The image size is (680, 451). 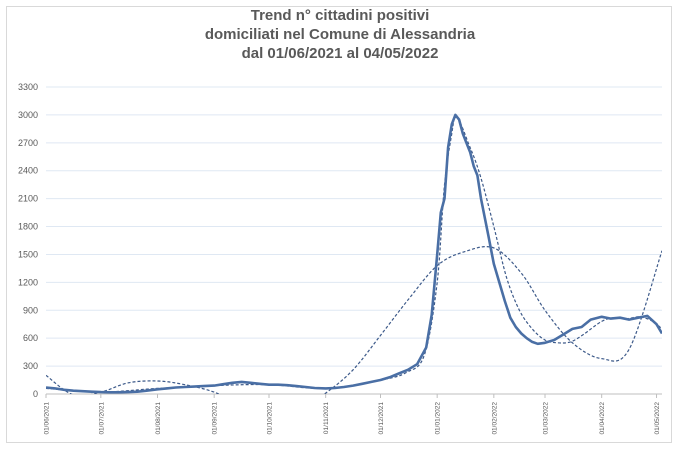 I want to click on x-tick-label: 01/08/2021, so click(x=158, y=418).